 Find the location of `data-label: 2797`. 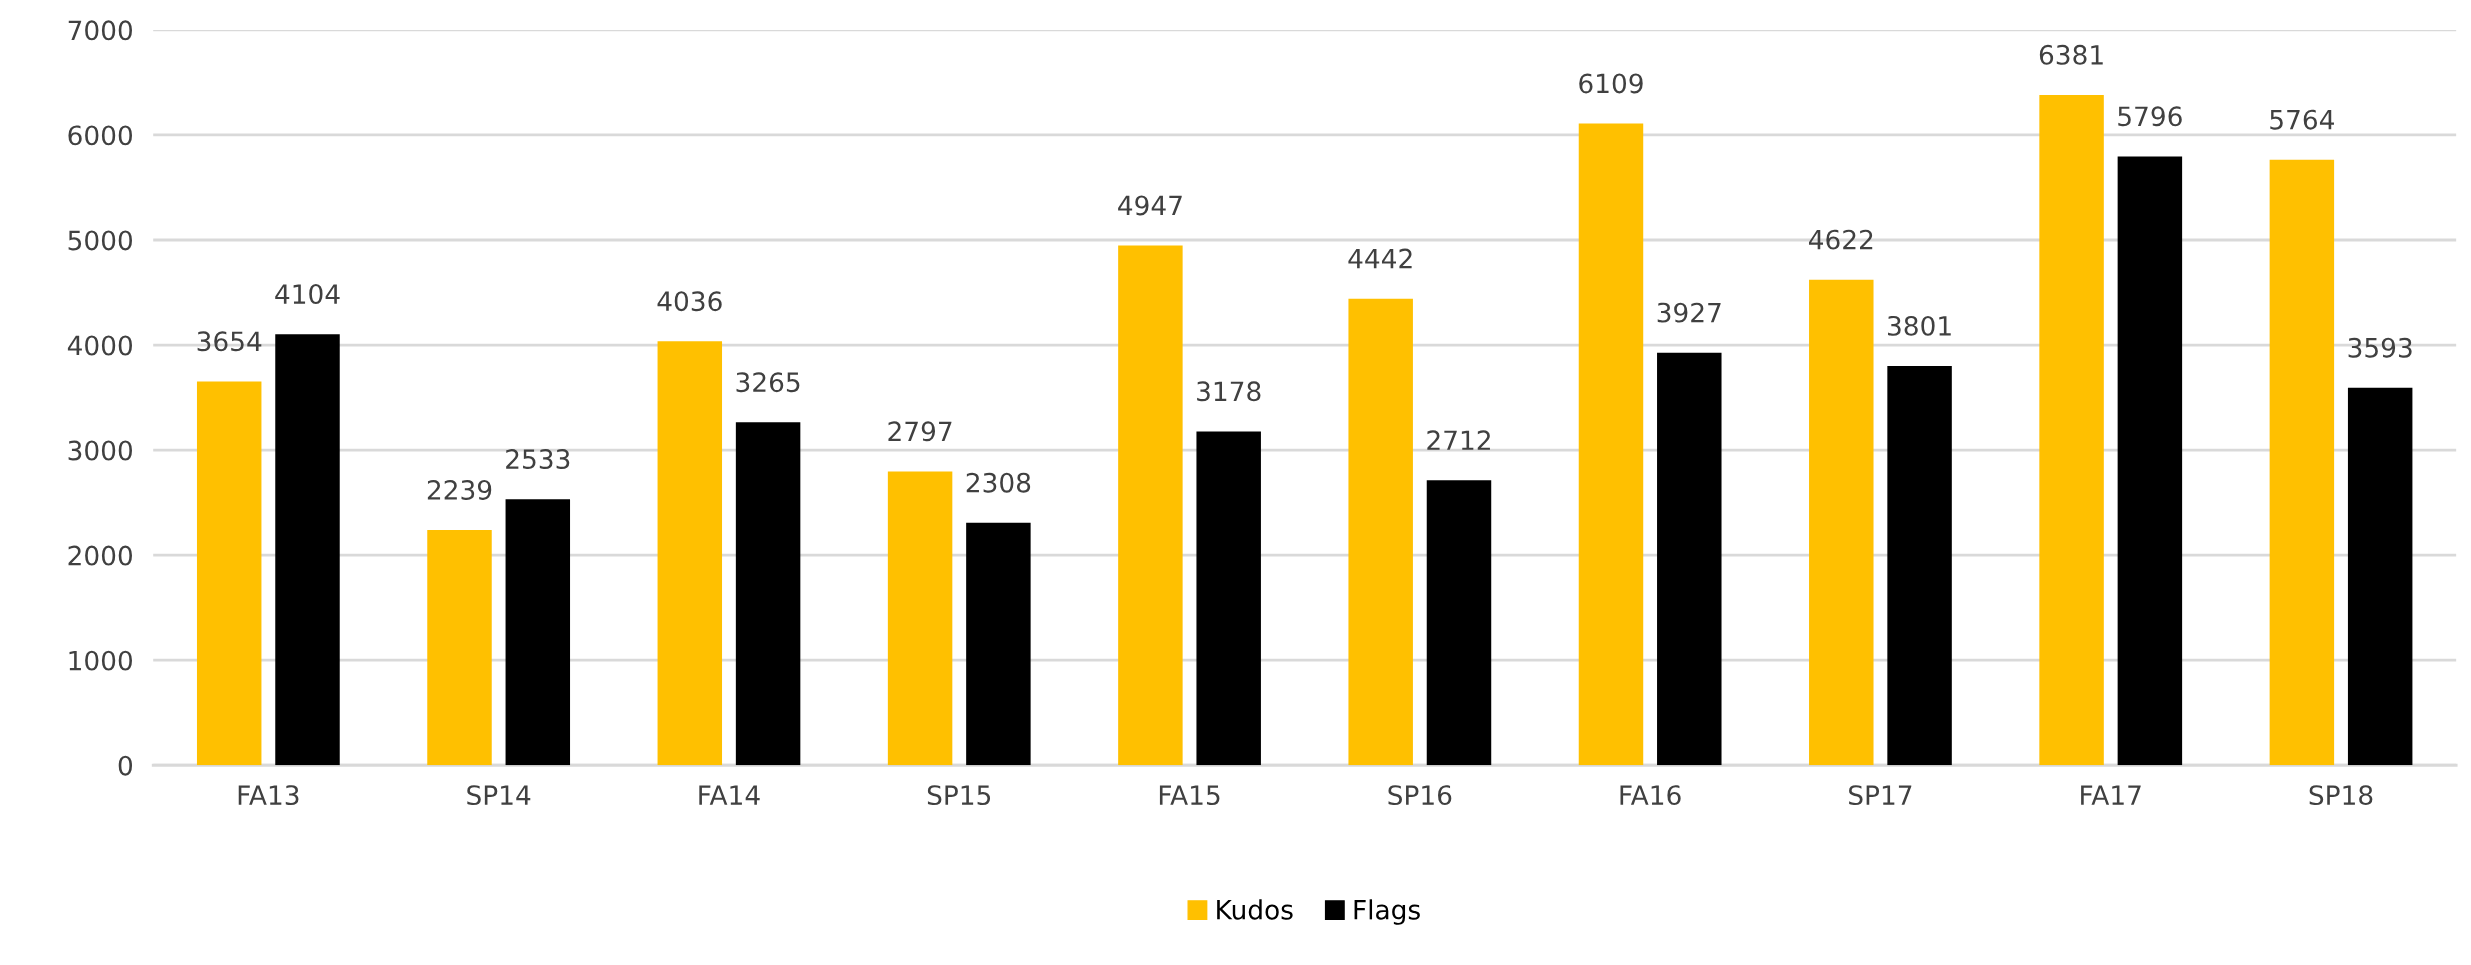

data-label: 2797 is located at coordinates (920, 431).